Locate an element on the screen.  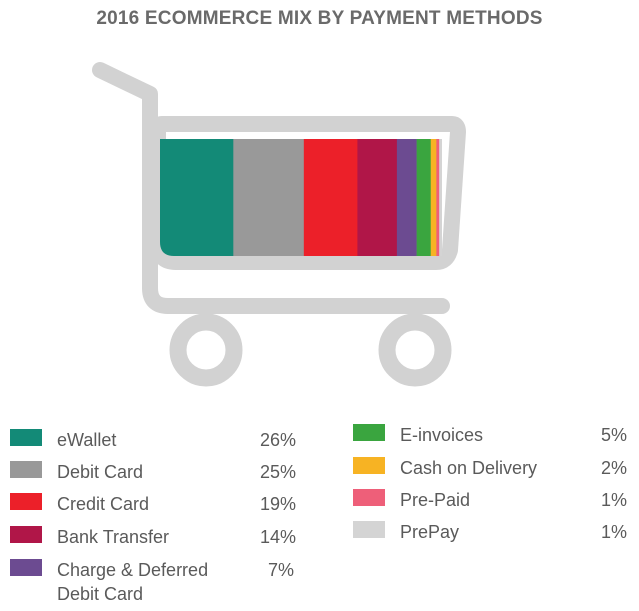
bar-segment-debit-card is located at coordinates (269, 197).